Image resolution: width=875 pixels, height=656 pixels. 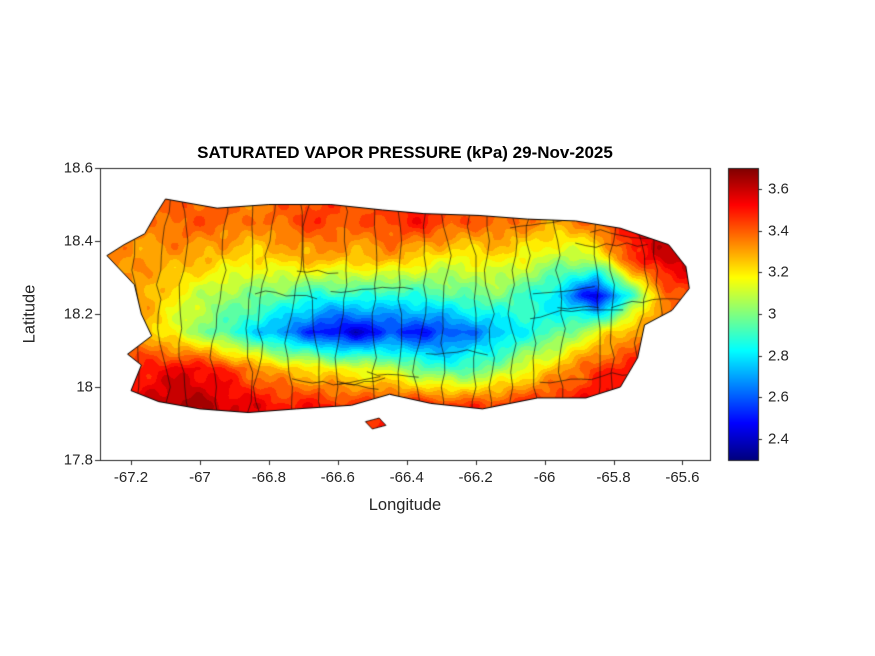 What do you see at coordinates (475, 477) in the screenshot?
I see `x-tick-label: -66.2` at bounding box center [475, 477].